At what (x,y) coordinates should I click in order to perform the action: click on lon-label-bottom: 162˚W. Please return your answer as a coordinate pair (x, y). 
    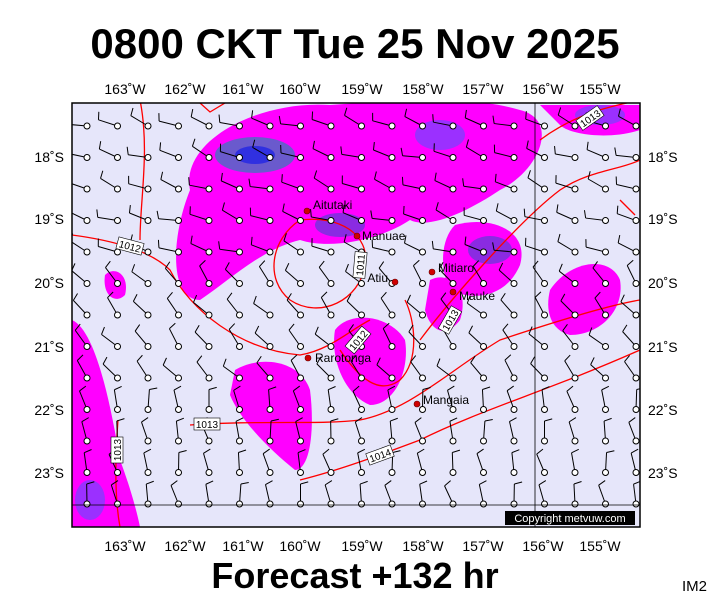
    Looking at the image, I should click on (185, 546).